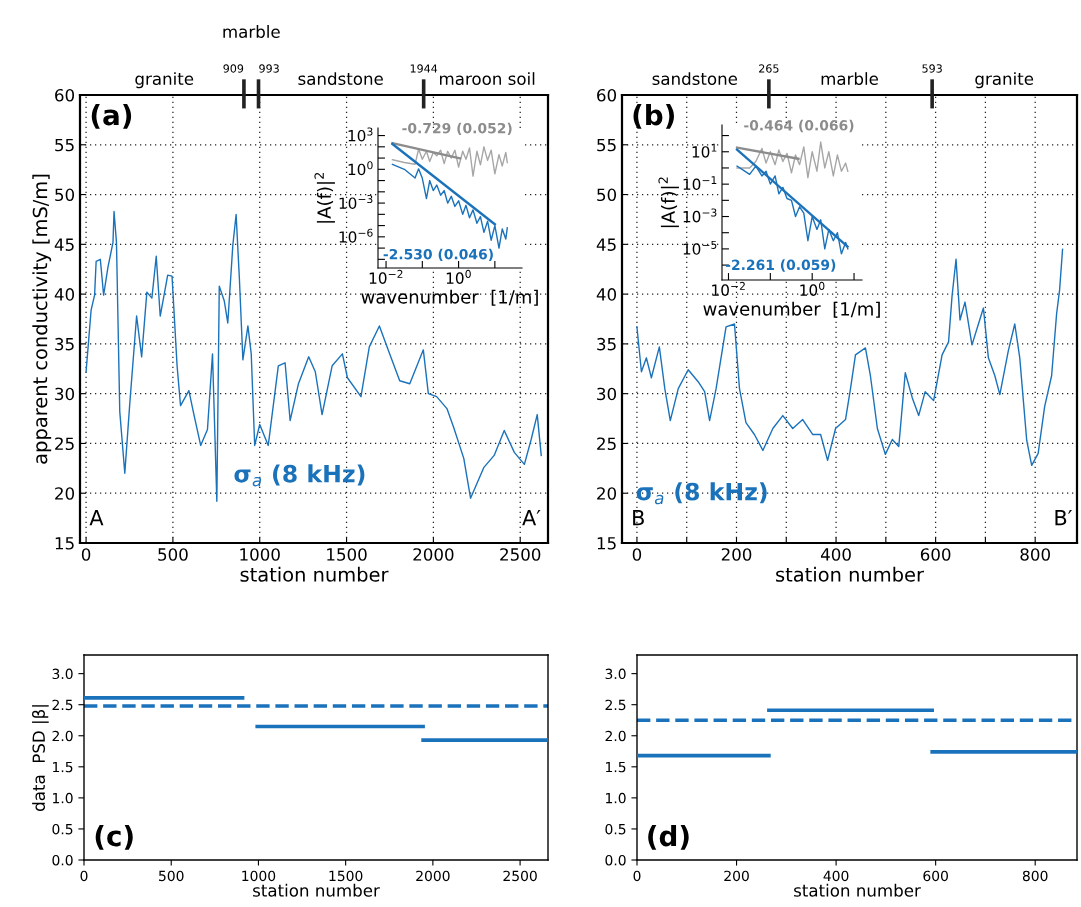 This screenshot has width=1081, height=907. I want to click on ref-line-label: 593, so click(932, 68).